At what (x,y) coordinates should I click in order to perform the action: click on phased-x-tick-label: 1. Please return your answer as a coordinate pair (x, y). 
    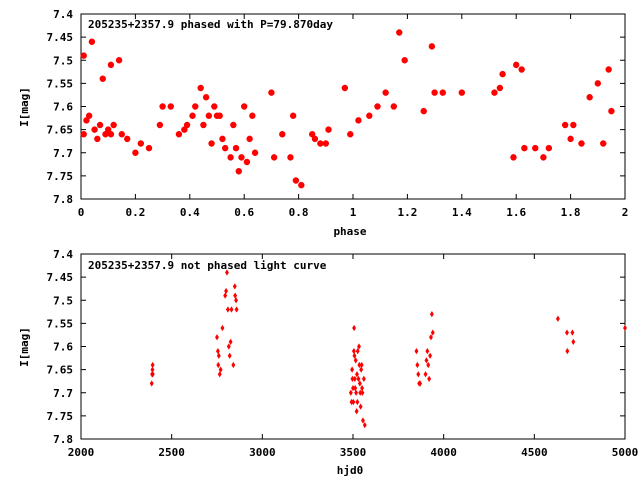
    Looking at the image, I should click on (353, 212).